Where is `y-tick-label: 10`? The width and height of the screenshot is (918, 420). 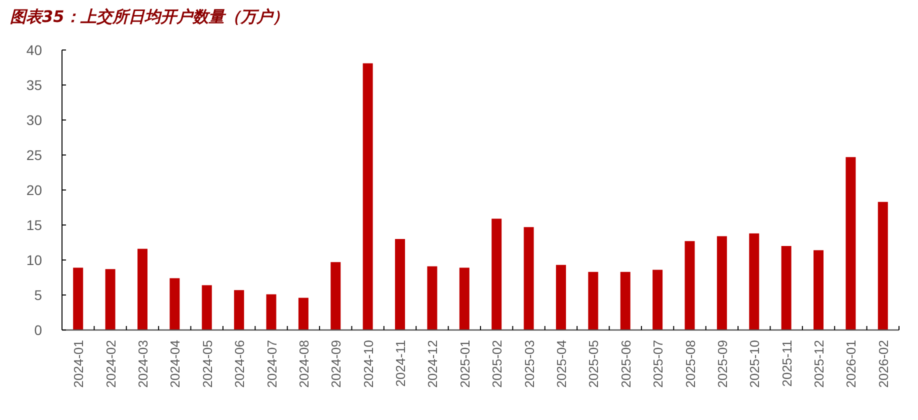 y-tick-label: 10 is located at coordinates (34, 260).